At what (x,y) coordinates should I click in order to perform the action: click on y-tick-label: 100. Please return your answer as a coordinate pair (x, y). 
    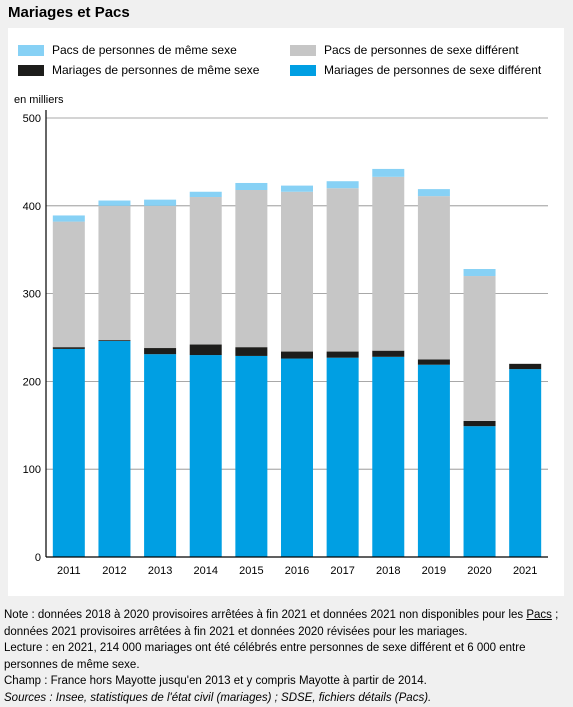
    Looking at the image, I should click on (32, 470).